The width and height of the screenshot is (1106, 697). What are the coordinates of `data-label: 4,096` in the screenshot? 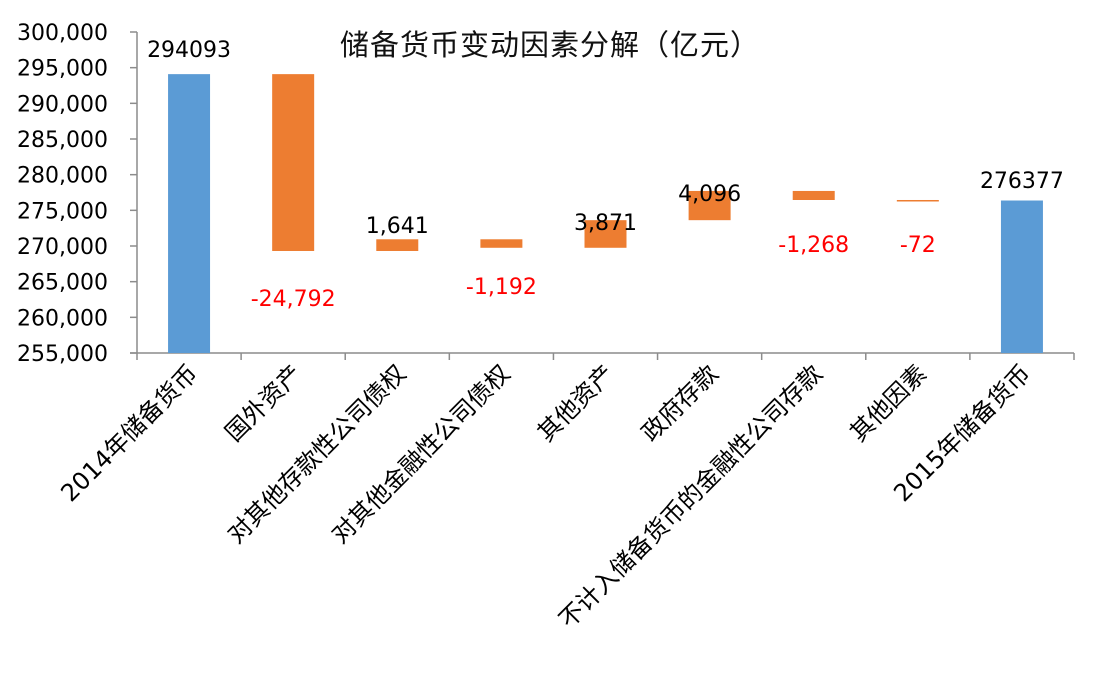 It's located at (709, 194).